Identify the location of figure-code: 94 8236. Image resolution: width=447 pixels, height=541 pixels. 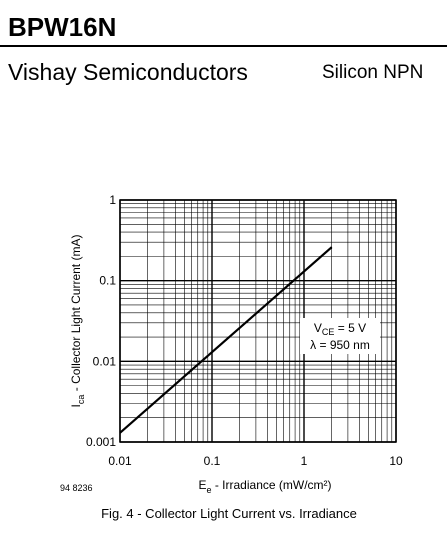
(76, 488).